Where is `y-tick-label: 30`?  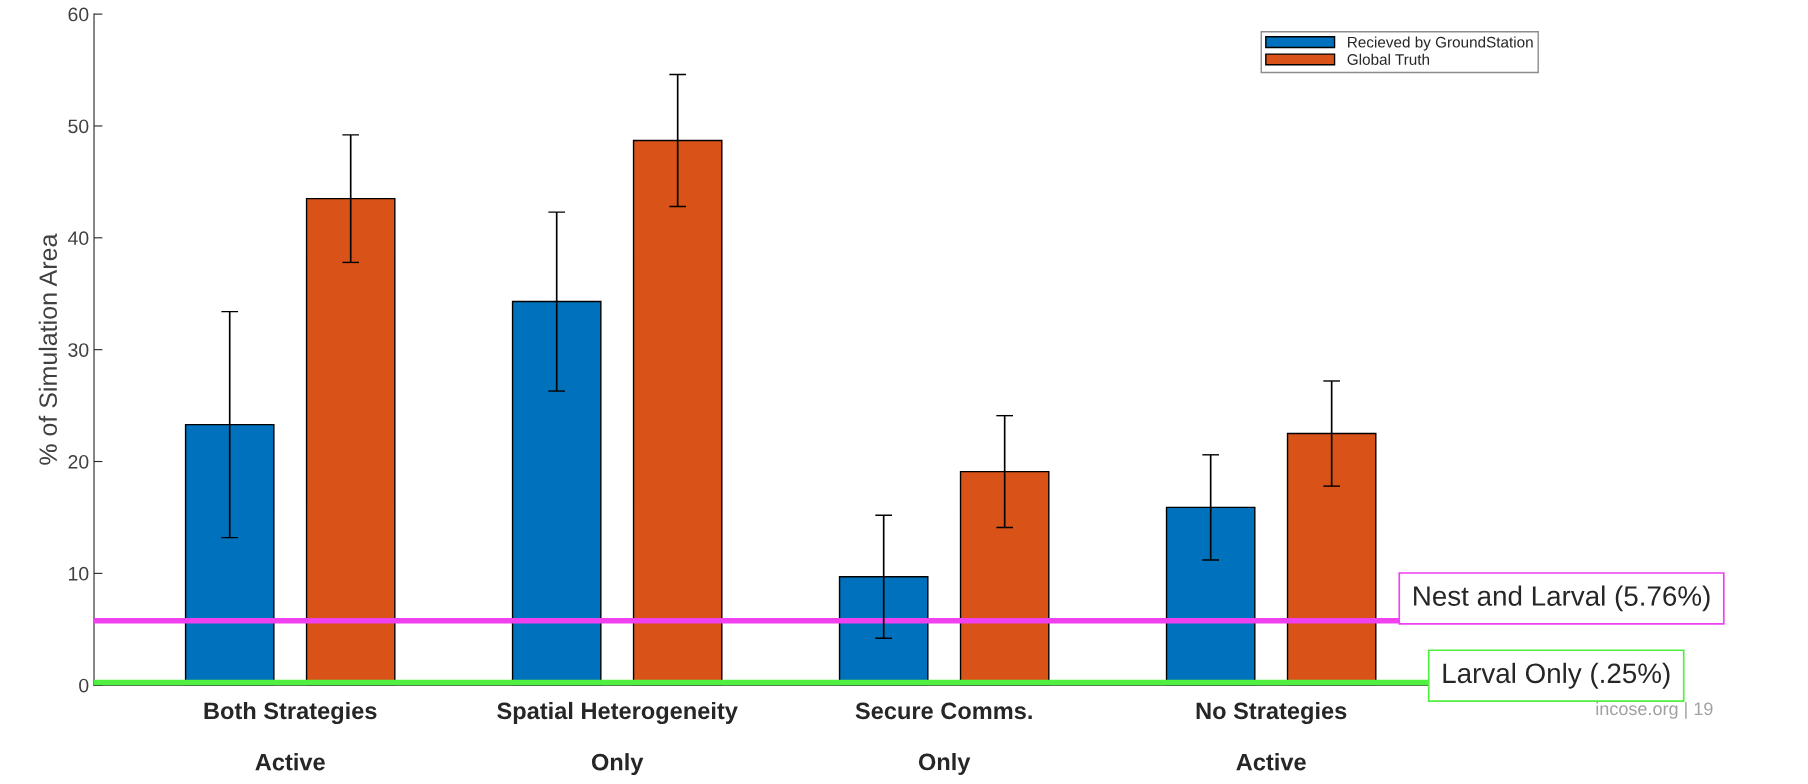
y-tick-label: 30 is located at coordinates (78, 350).